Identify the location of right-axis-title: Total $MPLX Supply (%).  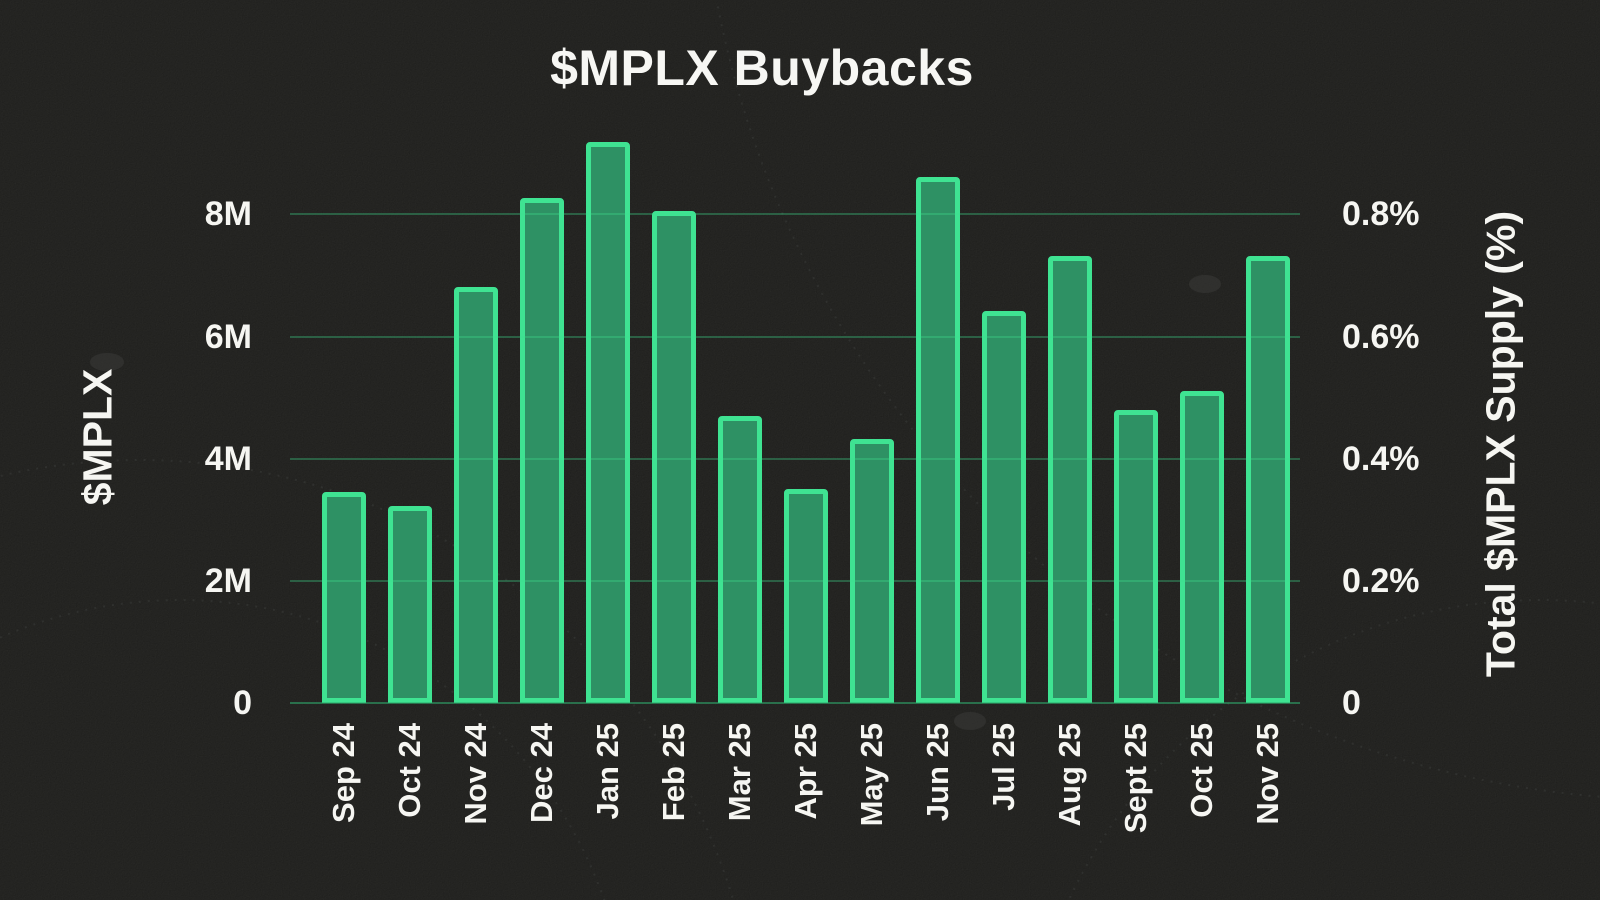
(1500, 444).